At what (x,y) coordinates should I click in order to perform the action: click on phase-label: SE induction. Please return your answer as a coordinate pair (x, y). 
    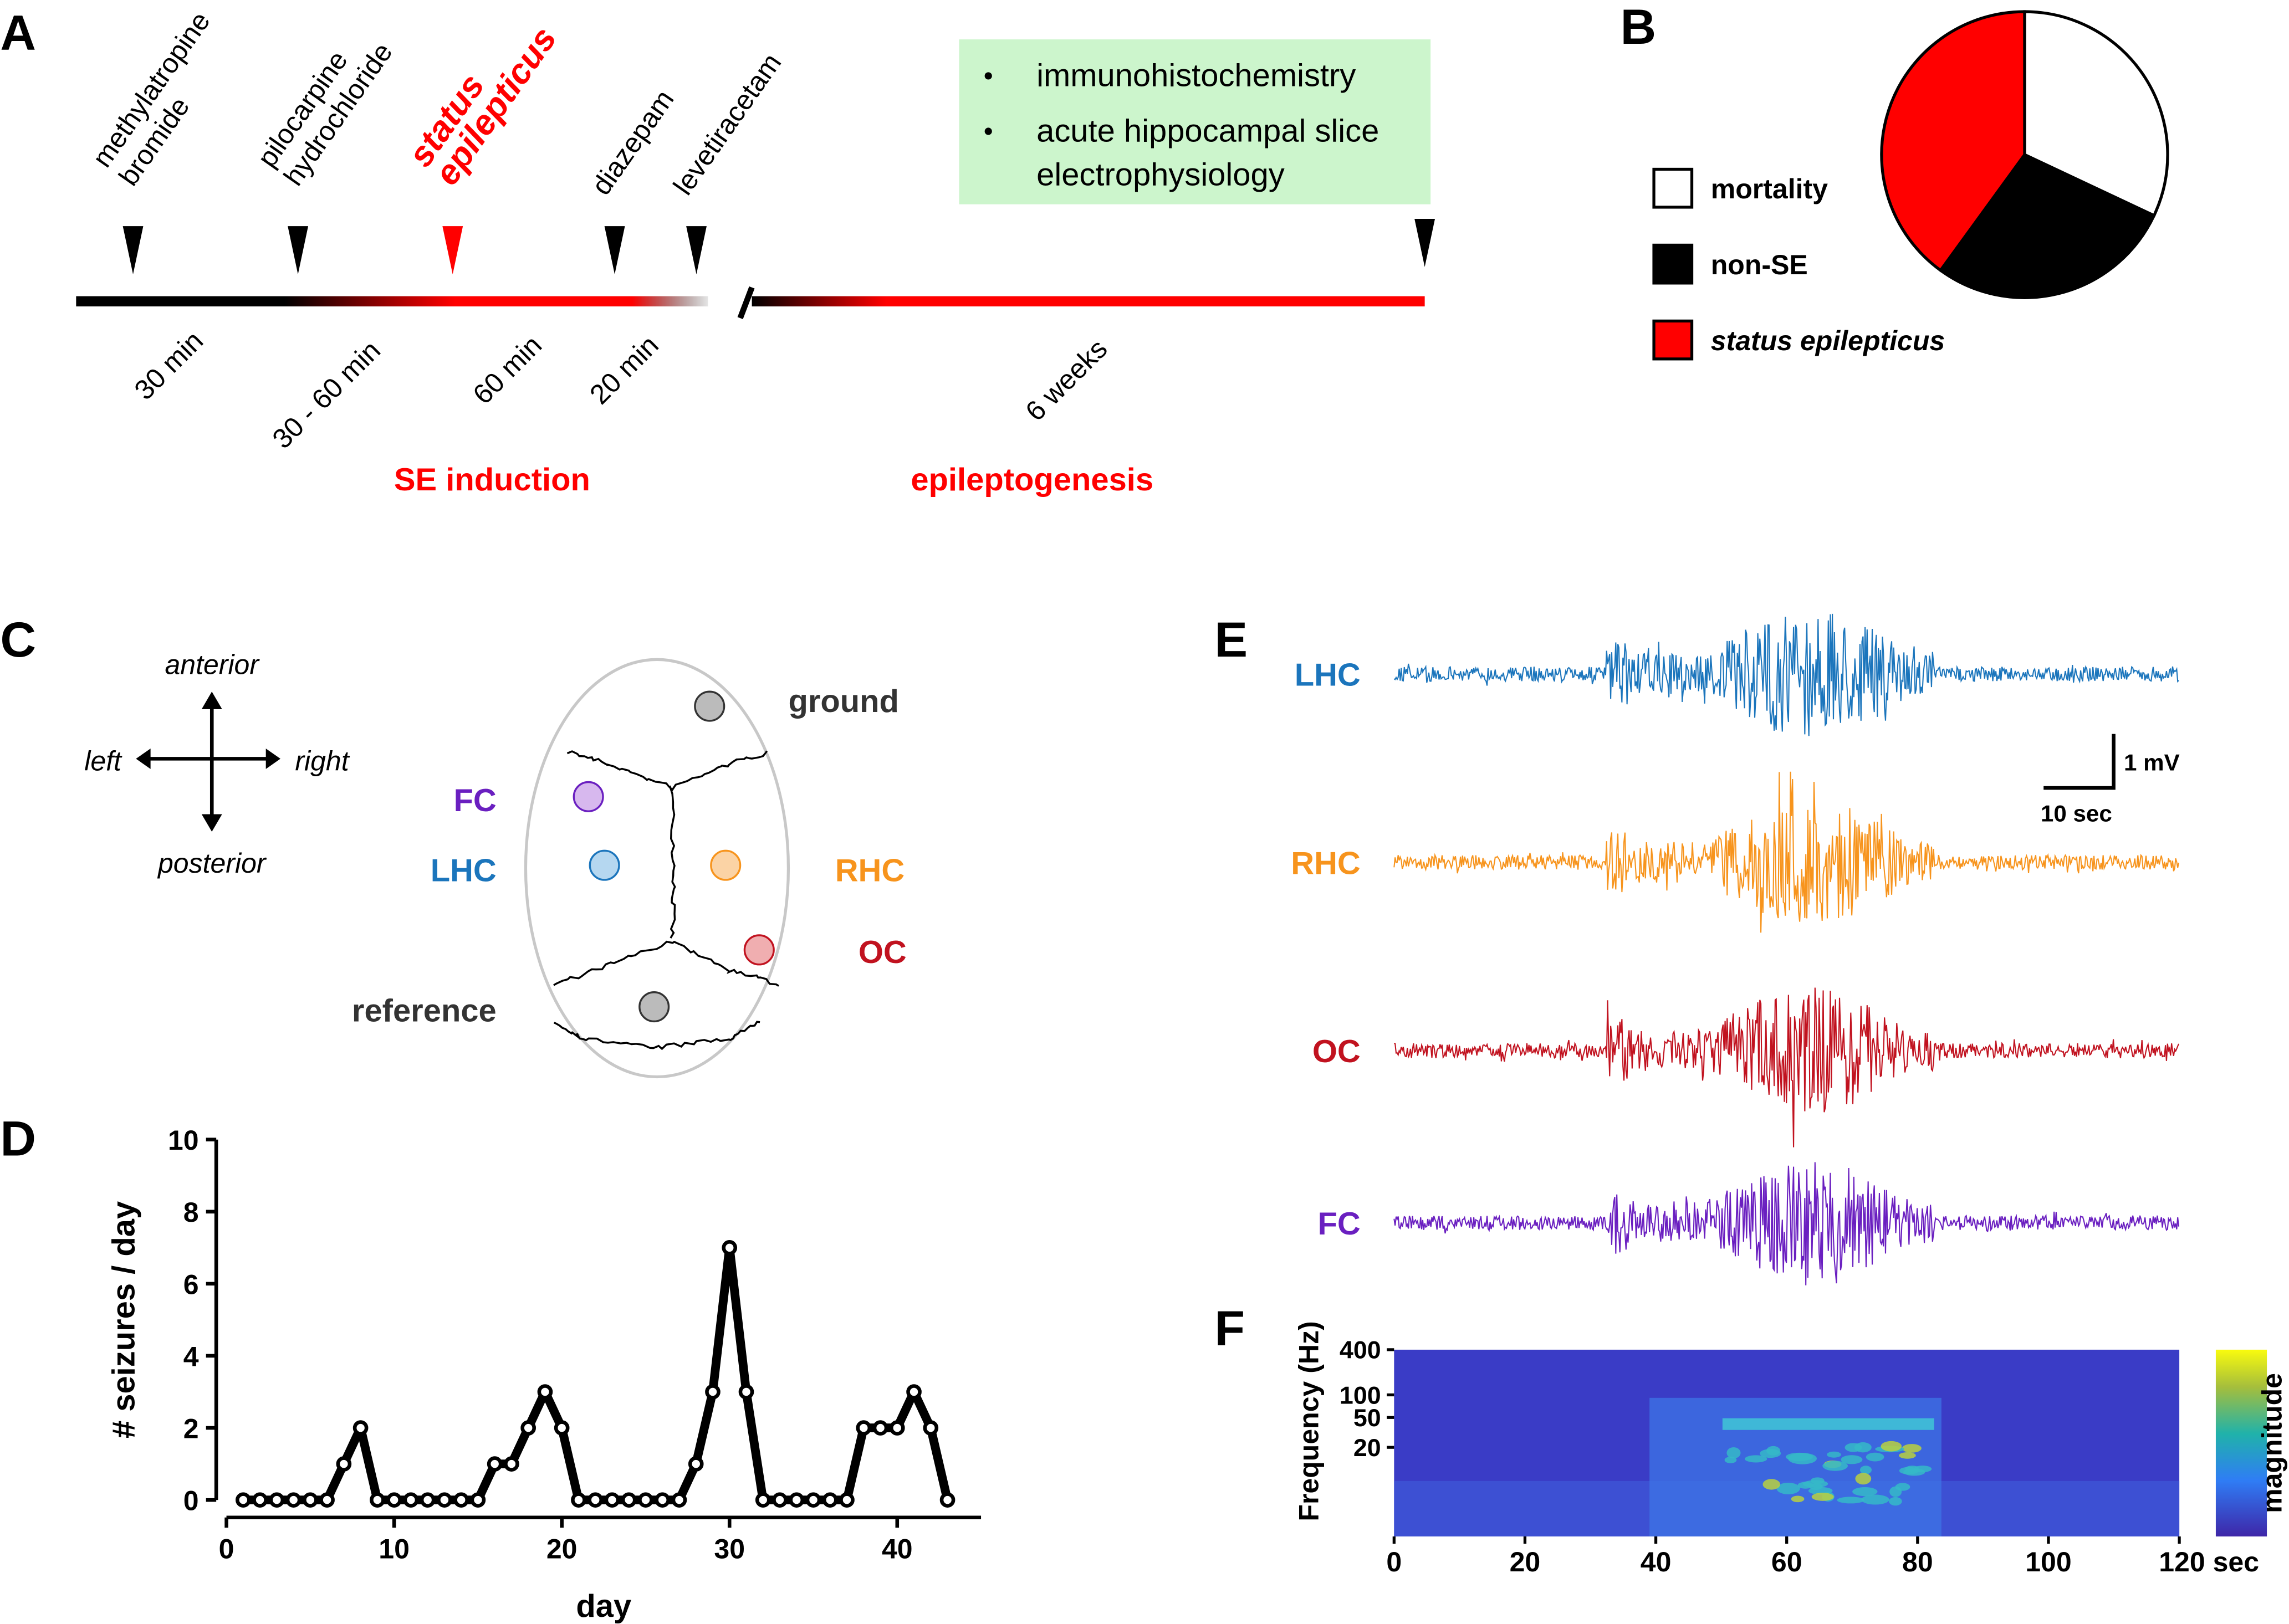
    Looking at the image, I should click on (492, 480).